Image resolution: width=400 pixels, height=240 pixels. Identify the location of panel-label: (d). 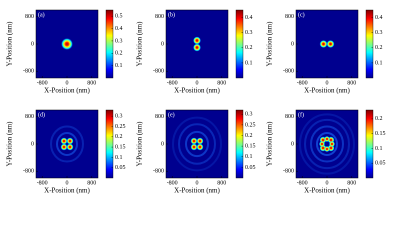
(41, 114).